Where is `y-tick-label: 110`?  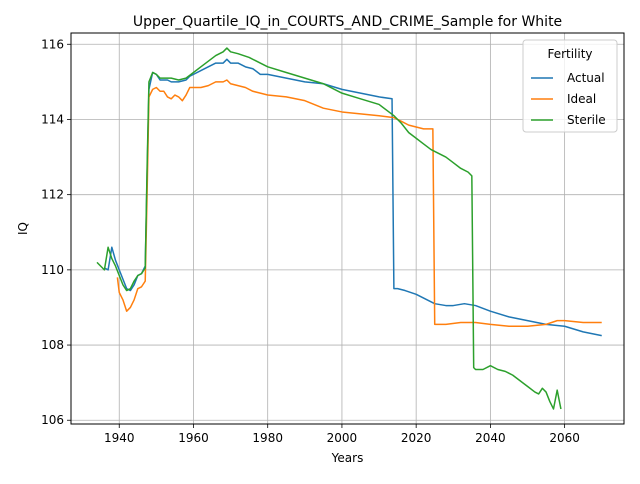 y-tick-label: 110 is located at coordinates (52, 270).